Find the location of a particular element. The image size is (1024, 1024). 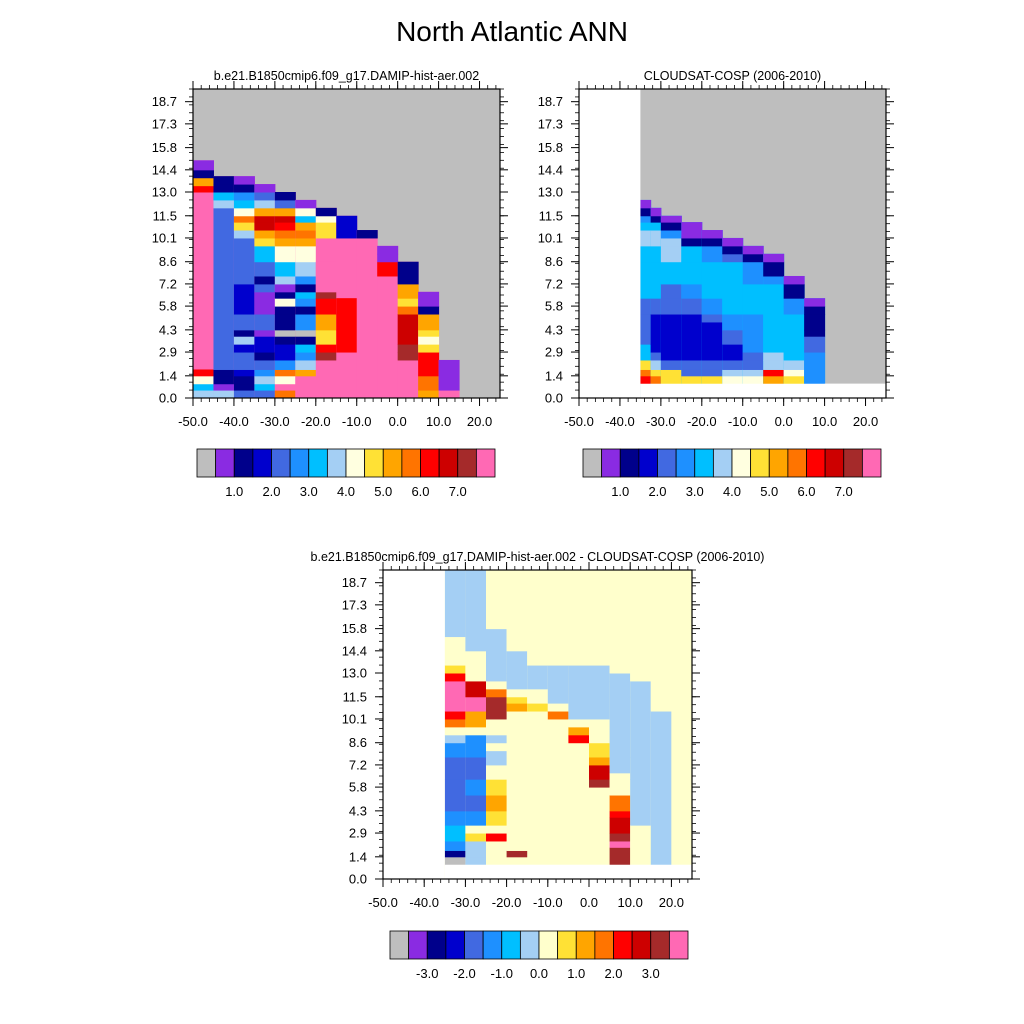

colorbar-label: 0.0 is located at coordinates (539, 973).